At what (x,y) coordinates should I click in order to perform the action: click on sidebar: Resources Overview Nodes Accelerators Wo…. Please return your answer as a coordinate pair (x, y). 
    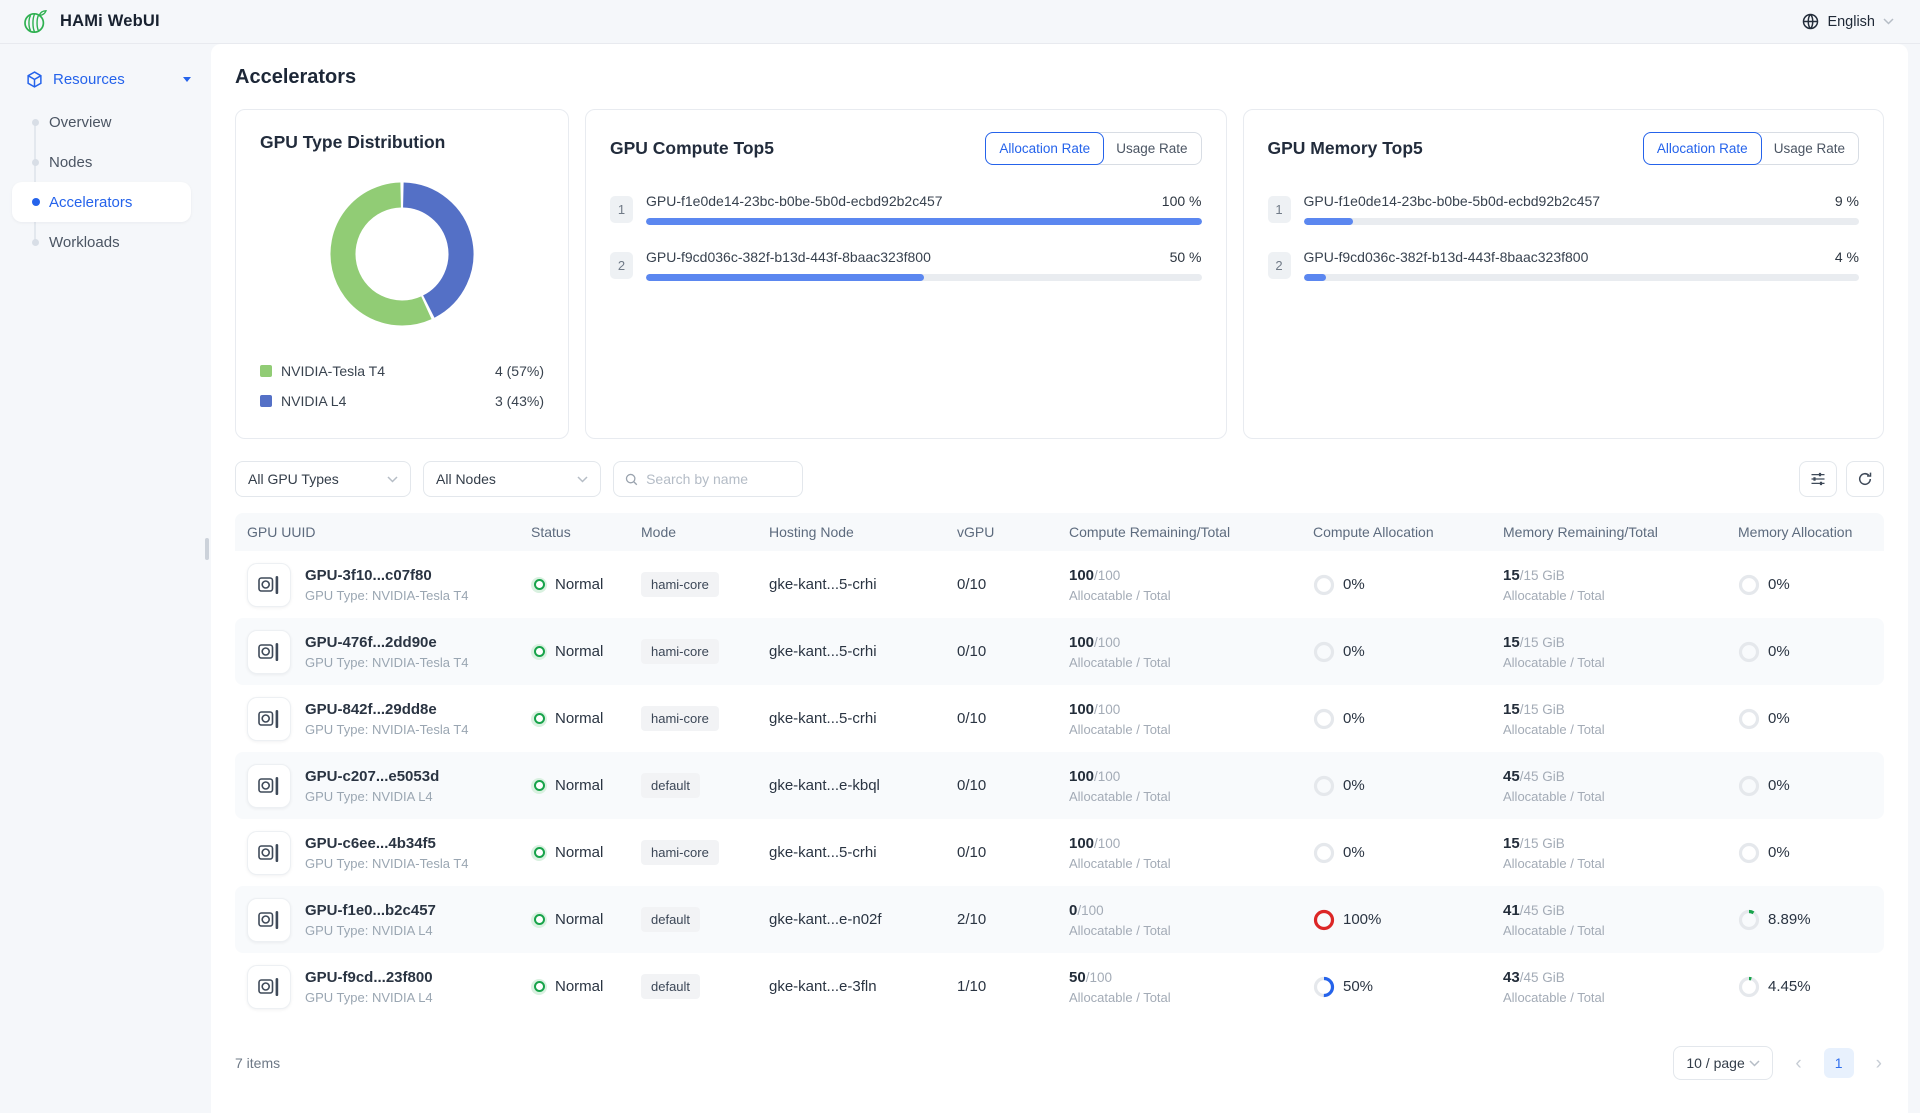
    Looking at the image, I should click on (105, 578).